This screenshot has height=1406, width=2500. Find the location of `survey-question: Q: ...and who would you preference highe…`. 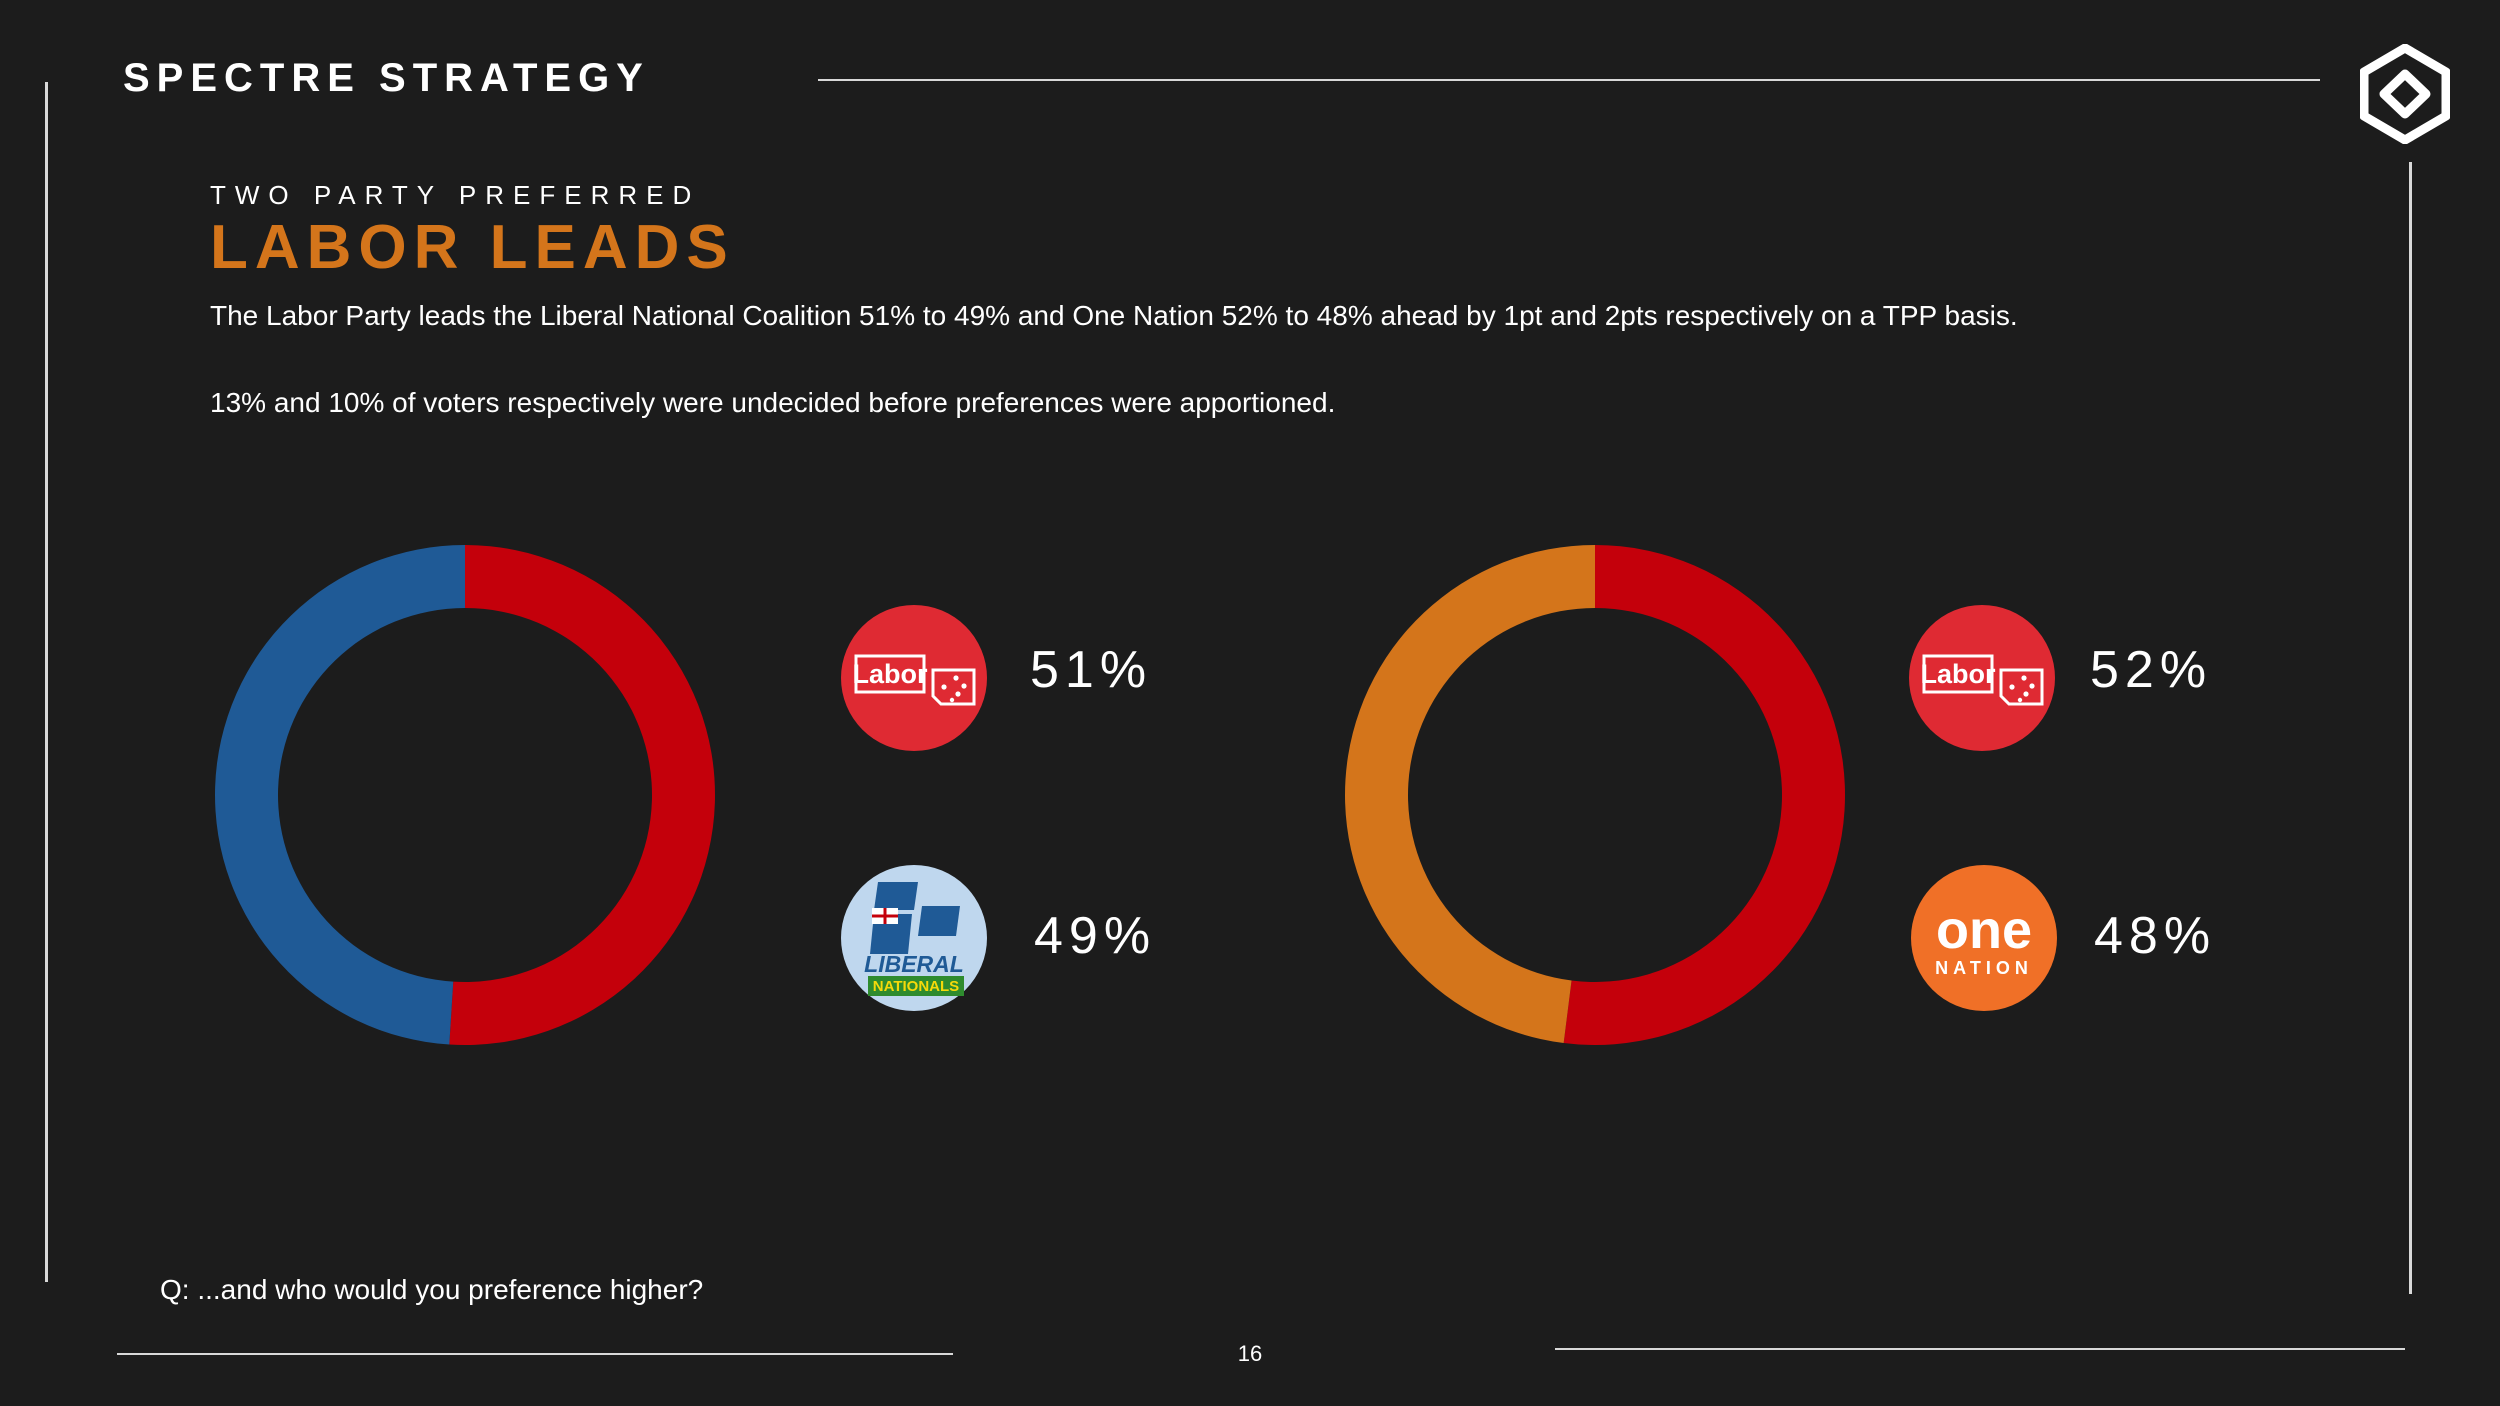

survey-question: Q: ...and who would you preference highe… is located at coordinates (432, 1289).